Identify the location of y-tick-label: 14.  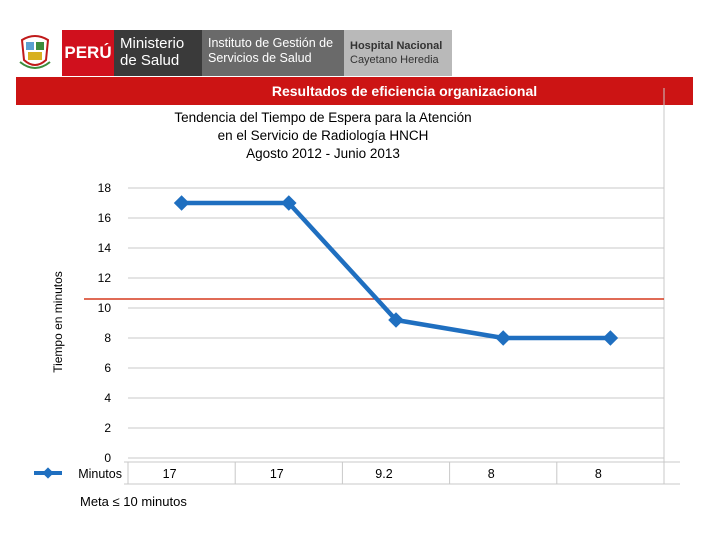
(105, 248).